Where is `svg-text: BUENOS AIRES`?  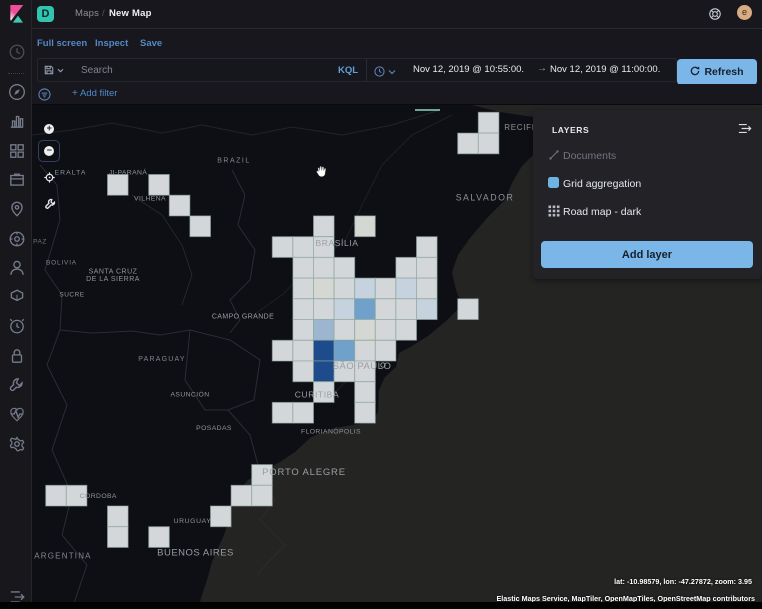 svg-text: BUENOS AIRES is located at coordinates (195, 552).